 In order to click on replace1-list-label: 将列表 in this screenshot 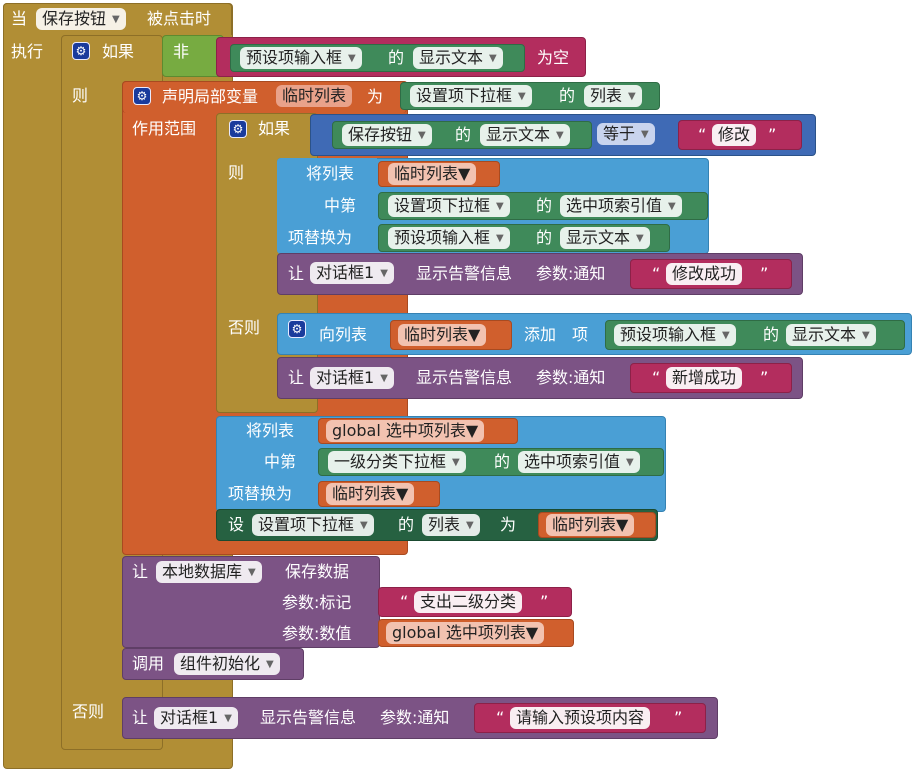, I will do `click(330, 173)`.